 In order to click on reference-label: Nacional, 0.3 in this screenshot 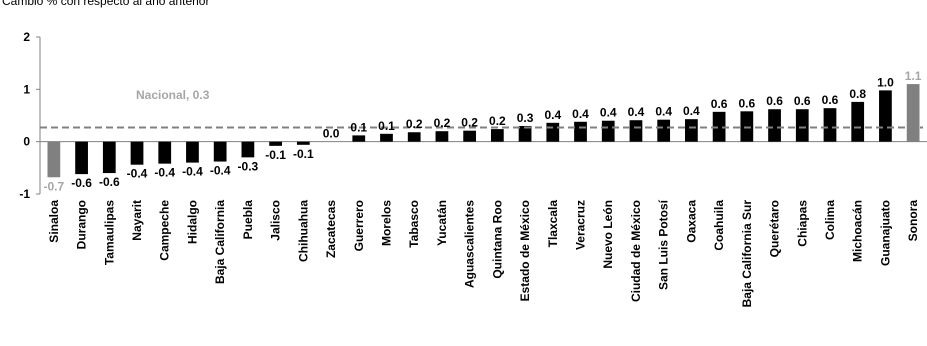, I will do `click(173, 95)`.